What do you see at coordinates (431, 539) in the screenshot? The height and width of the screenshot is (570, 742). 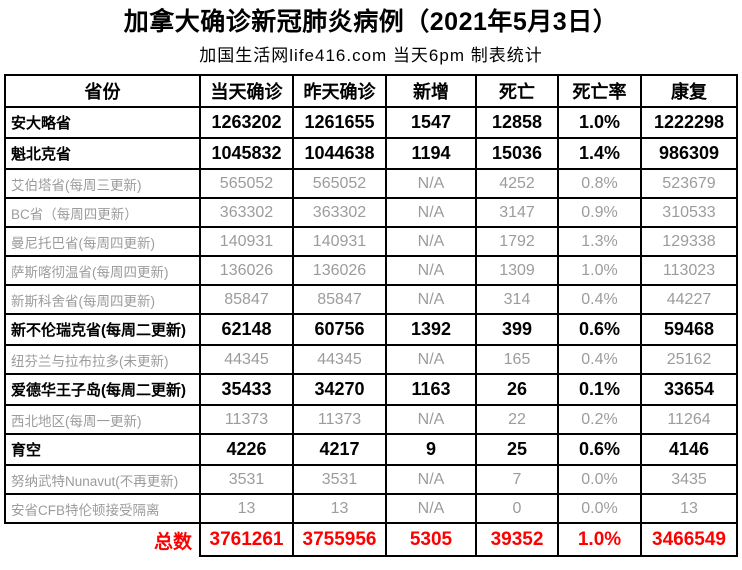 I see `new-cell: 5305` at bounding box center [431, 539].